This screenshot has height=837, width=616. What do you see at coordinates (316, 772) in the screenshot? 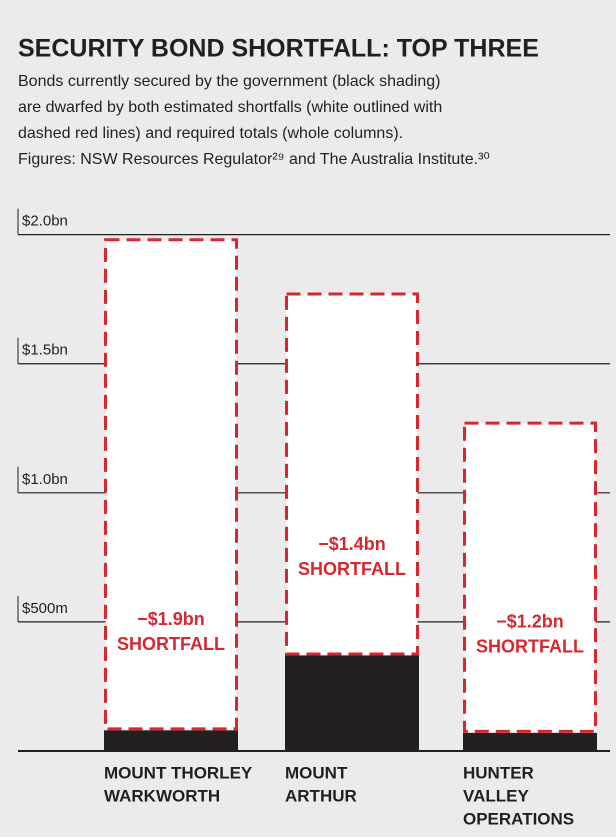
I see `x-tick-label: MOUNT` at bounding box center [316, 772].